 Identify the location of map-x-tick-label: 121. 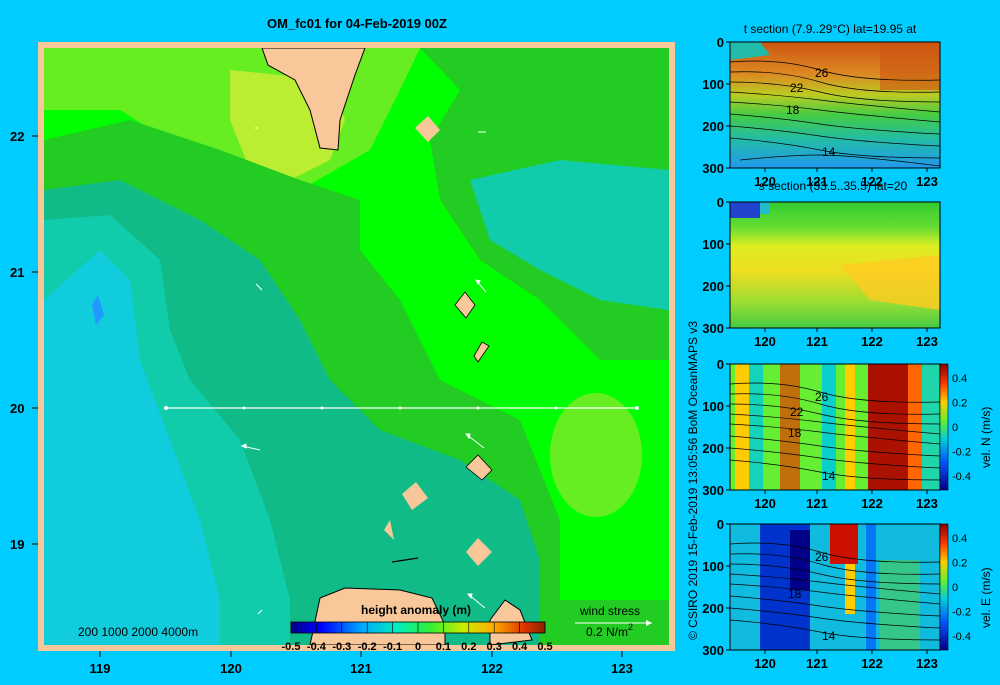
(361, 668).